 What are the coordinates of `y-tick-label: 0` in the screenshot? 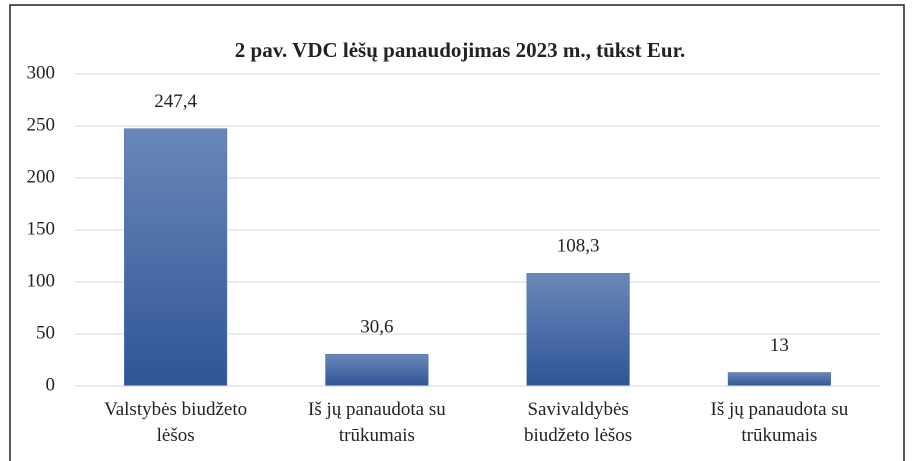 It's located at (51, 384).